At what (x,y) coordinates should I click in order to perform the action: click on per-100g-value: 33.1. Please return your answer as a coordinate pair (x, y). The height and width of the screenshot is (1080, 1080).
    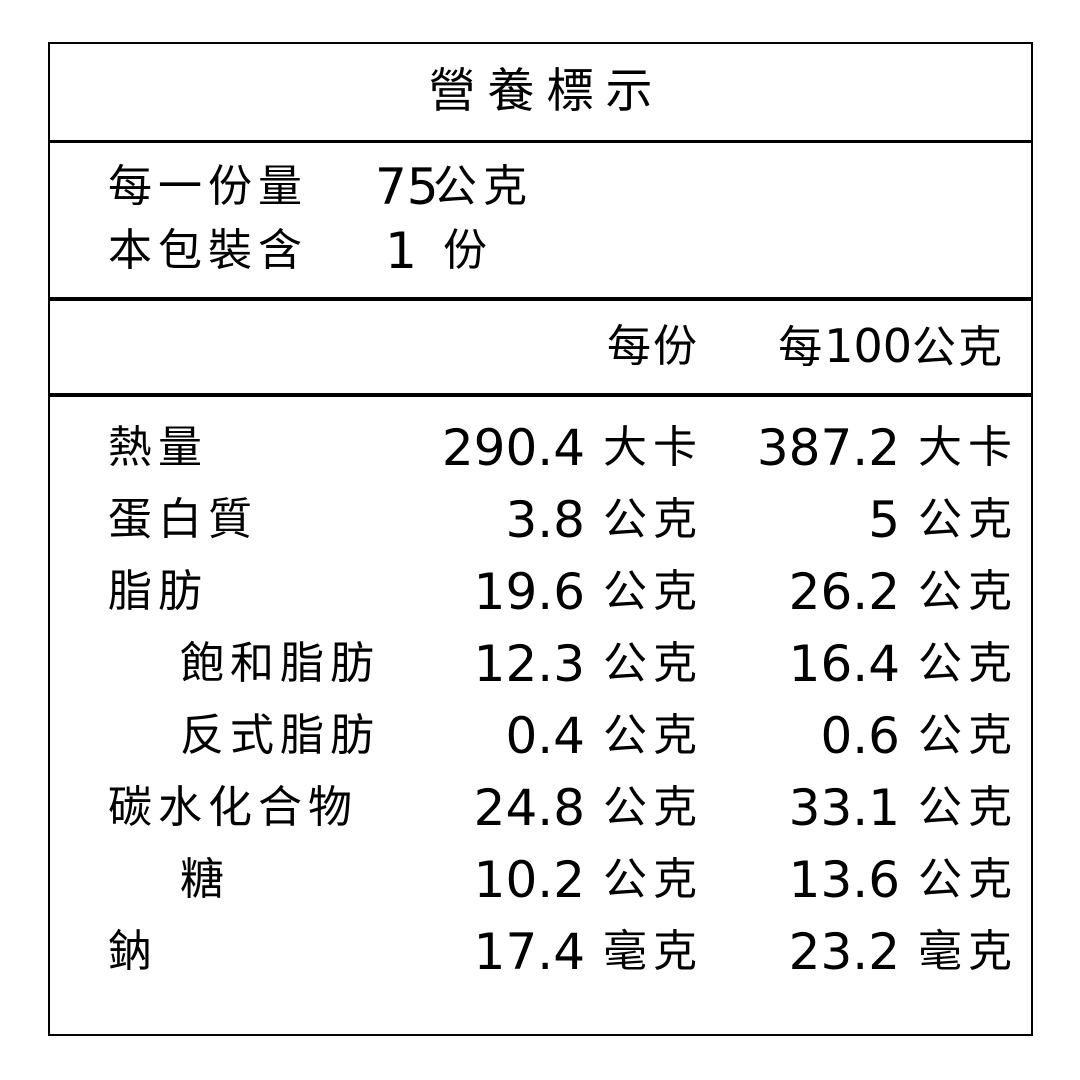
    Looking at the image, I should click on (844, 808).